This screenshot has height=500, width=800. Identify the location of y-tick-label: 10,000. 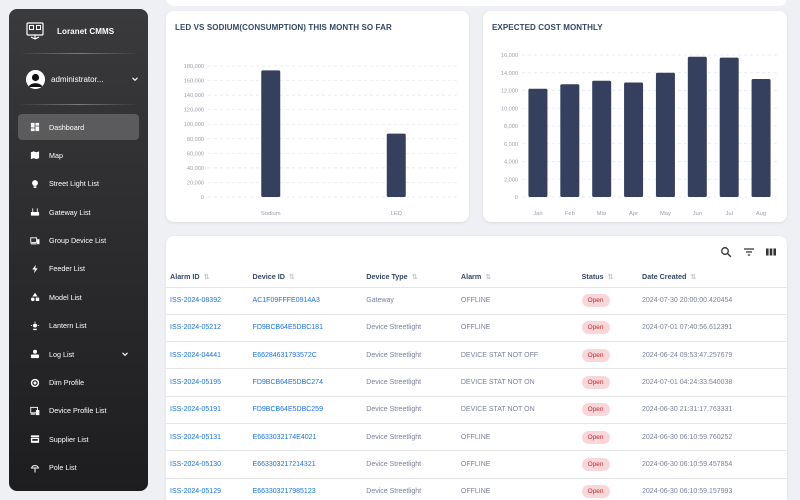
(509, 109).